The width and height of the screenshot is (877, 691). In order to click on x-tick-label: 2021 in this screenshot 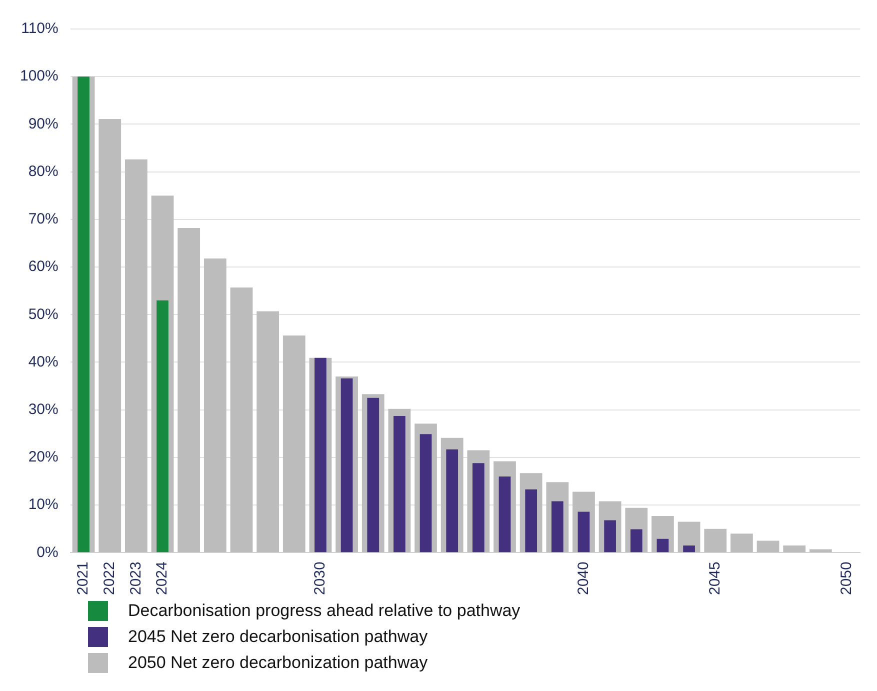, I will do `click(83, 579)`.